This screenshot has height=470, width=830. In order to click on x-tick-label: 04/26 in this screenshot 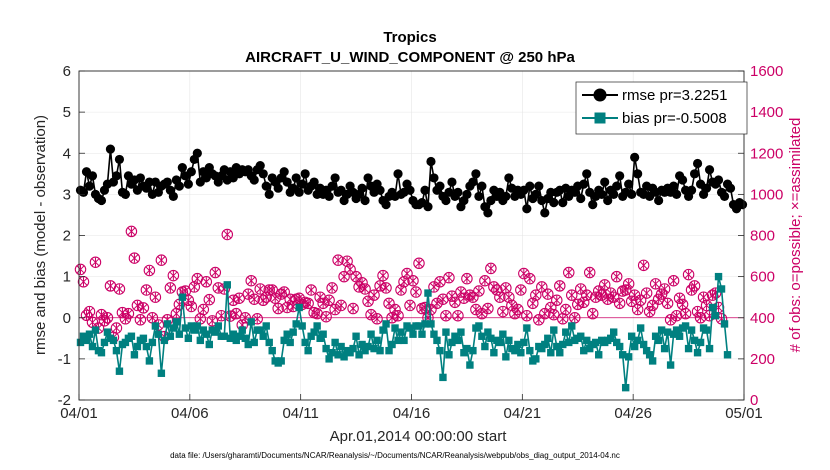, I will do `click(633, 413)`.